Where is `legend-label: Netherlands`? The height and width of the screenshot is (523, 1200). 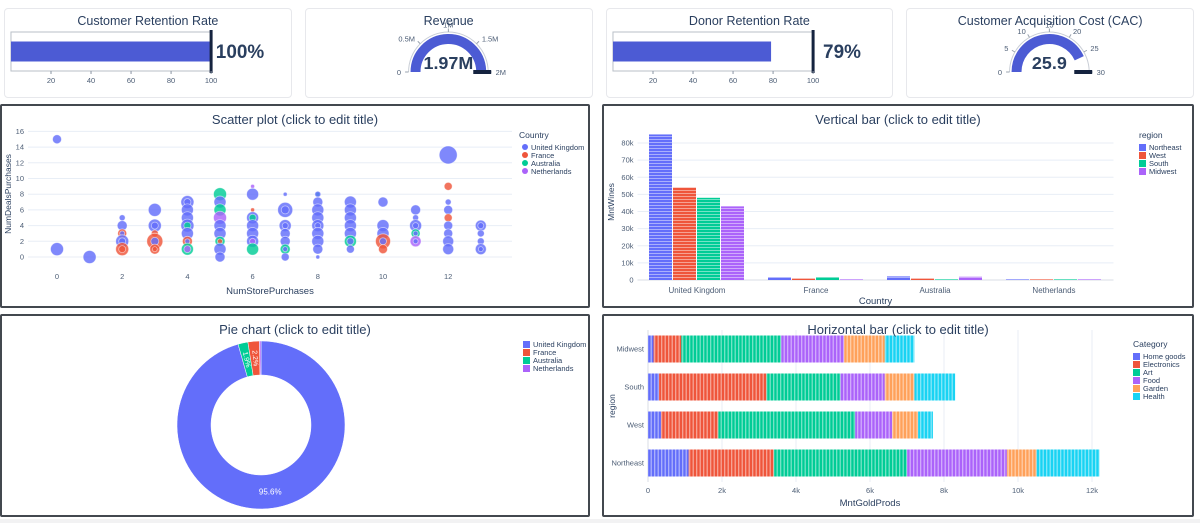 legend-label: Netherlands is located at coordinates (551, 171).